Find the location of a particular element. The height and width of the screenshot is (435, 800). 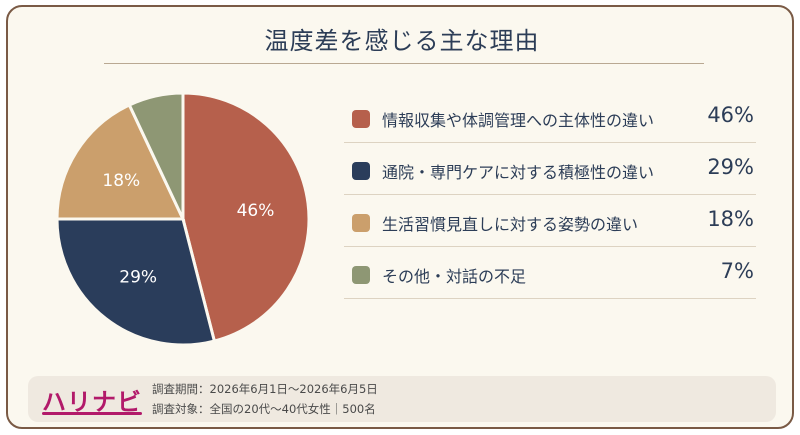

legend-row-4: その他・対話の不足 7% is located at coordinates (550, 273).